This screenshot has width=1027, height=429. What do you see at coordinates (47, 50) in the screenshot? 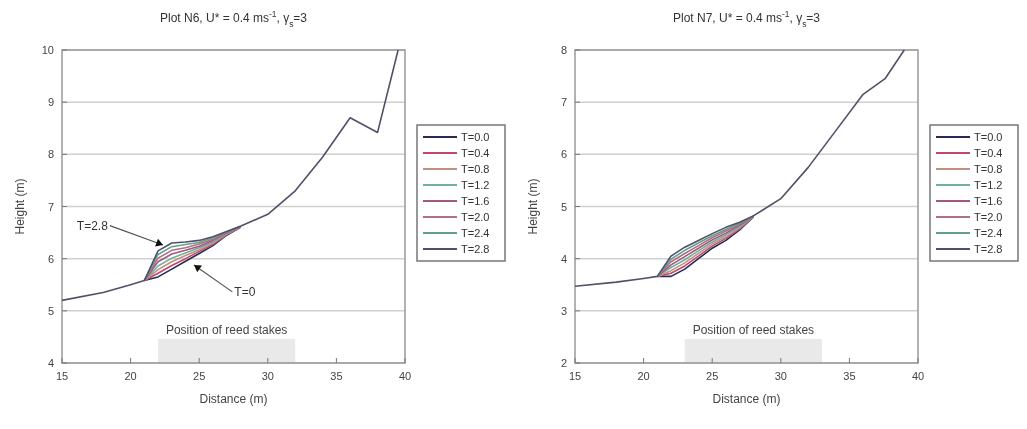
I see `y-tick-label: 10` at bounding box center [47, 50].